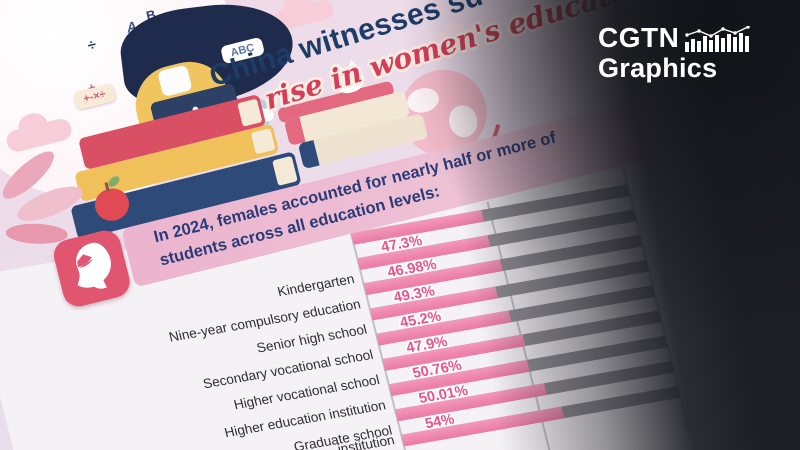 The image size is (800, 450). I want to click on logo-text-cgtn: CGTN, so click(639, 37).